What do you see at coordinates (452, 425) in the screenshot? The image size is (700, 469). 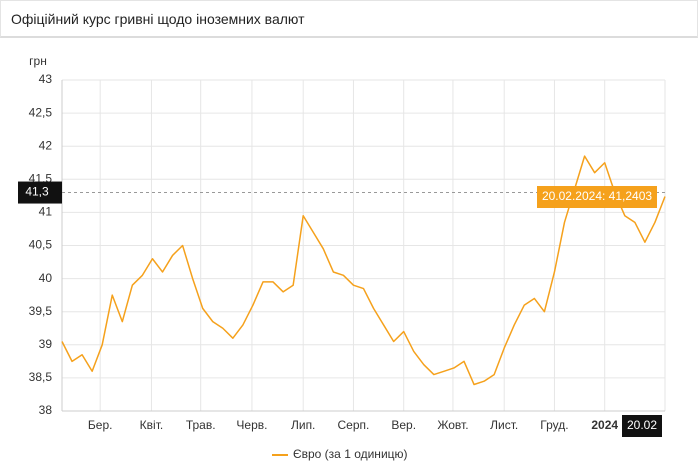 I see `x-tick-label: Жовт.` at bounding box center [452, 425].